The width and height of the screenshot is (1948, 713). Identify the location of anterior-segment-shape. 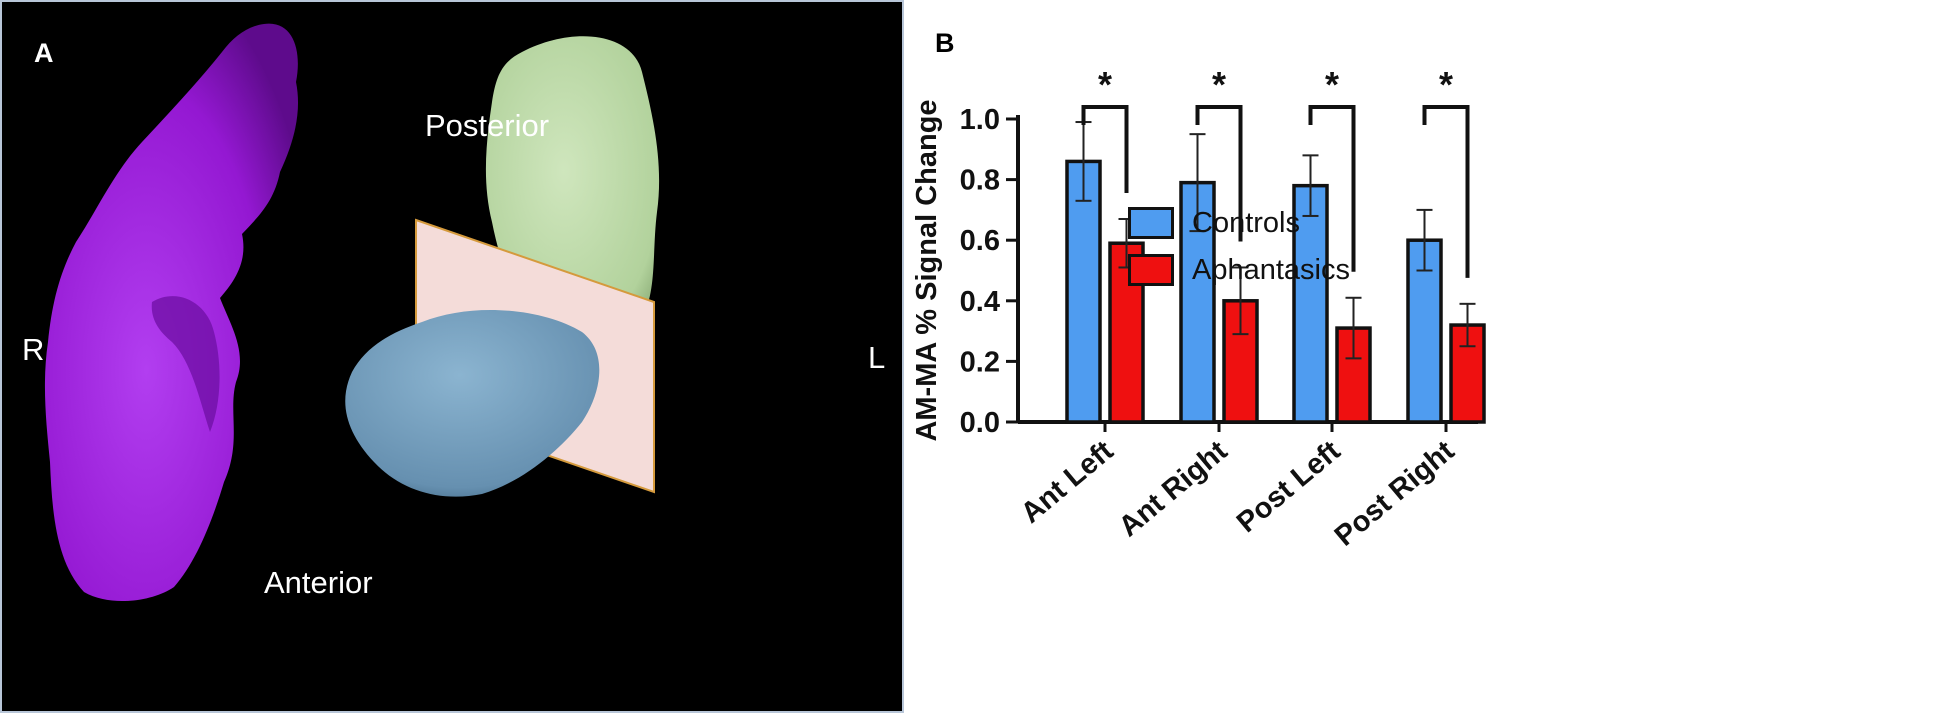
(472, 403).